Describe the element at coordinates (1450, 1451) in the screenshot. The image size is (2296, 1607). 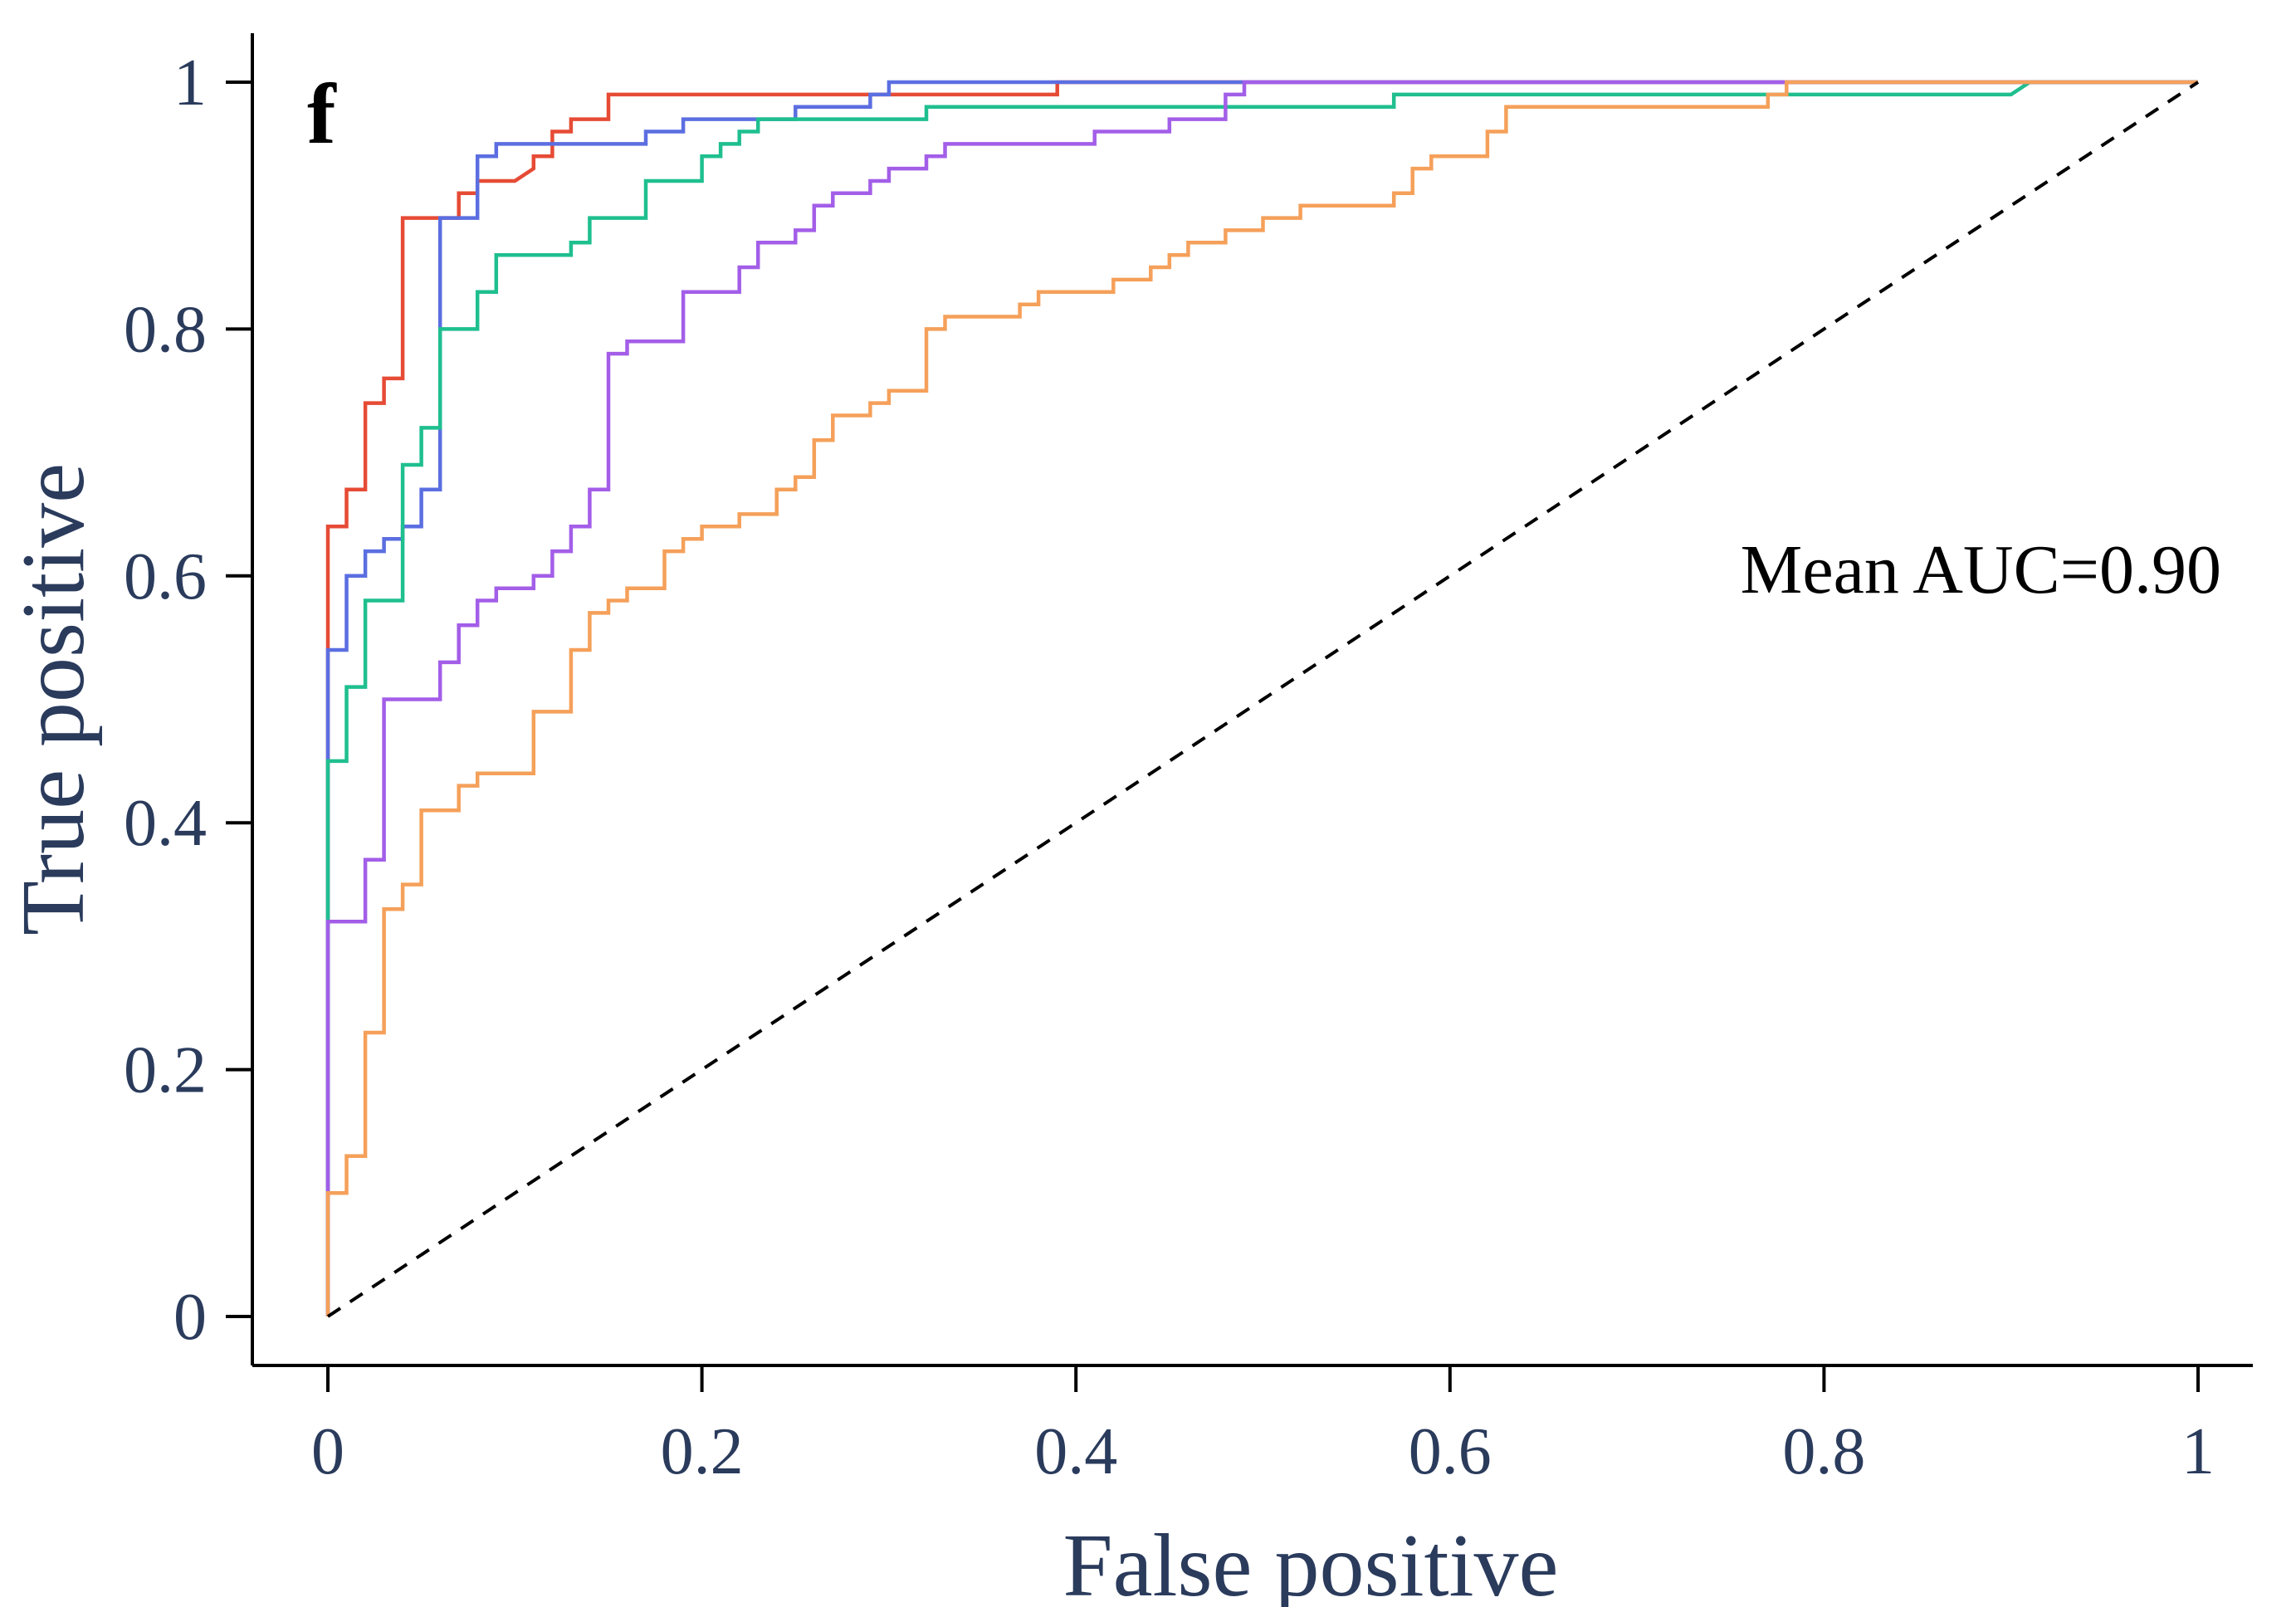
I see `x-tick-label: 0.6` at that location.